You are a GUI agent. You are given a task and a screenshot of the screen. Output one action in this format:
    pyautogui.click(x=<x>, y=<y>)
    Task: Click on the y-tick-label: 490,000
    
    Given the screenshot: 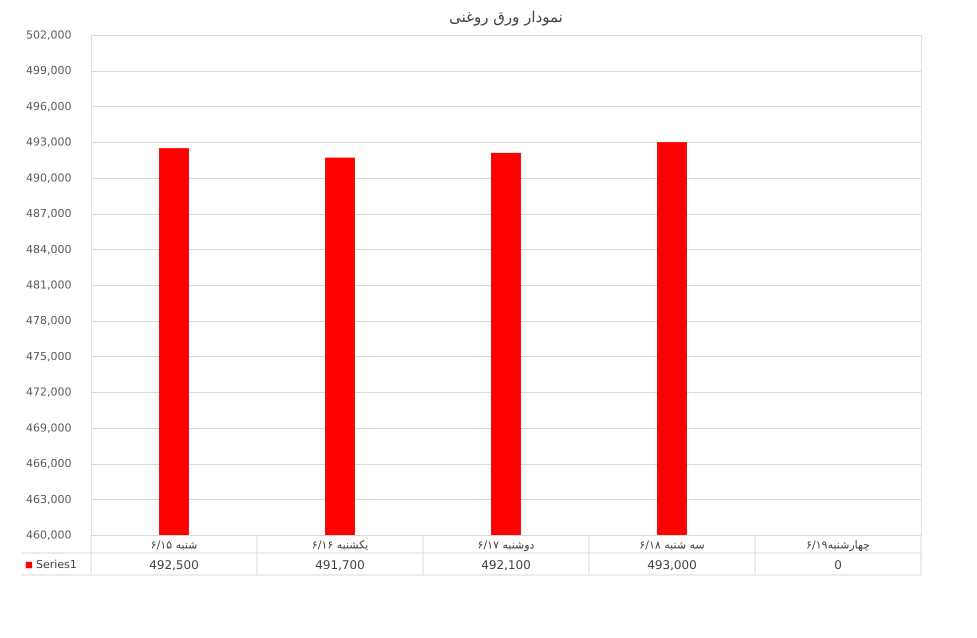 What is the action you would take?
    pyautogui.click(x=49, y=177)
    